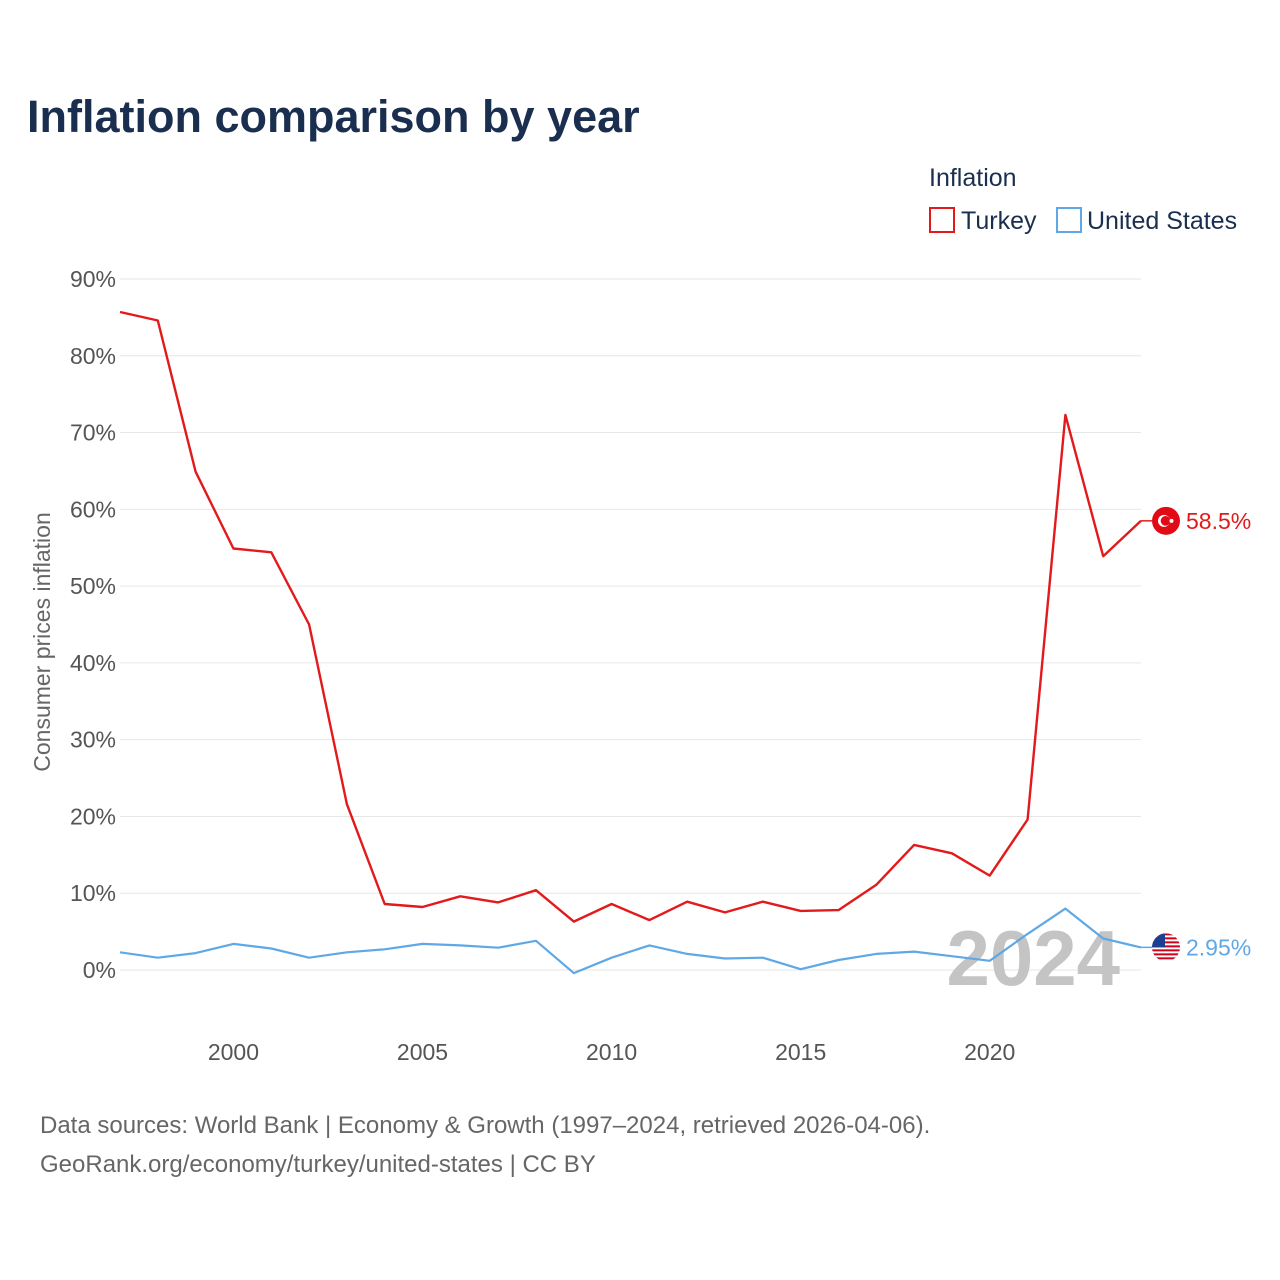 This screenshot has width=1280, height=1280. Describe the element at coordinates (93, 279) in the screenshot. I see `y-tick-label: 90%` at that location.